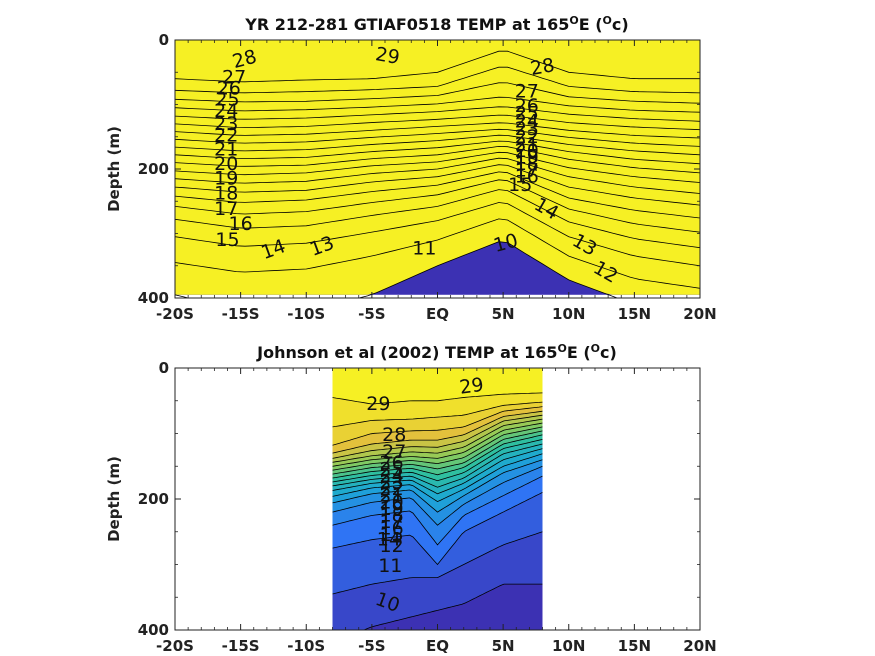 This screenshot has width=875, height=656. I want to click on contour-label: 11, so click(424, 248).